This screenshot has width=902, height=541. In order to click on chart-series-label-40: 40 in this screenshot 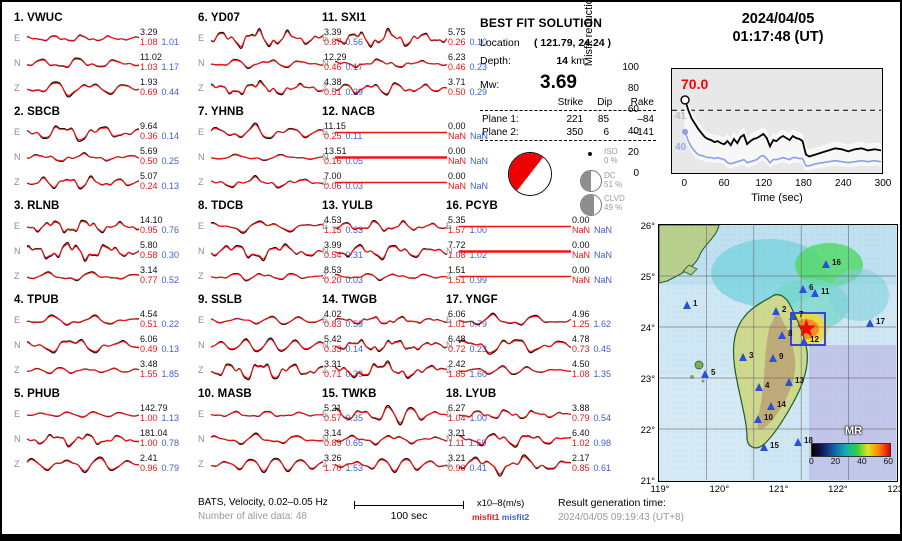, I will do `click(681, 147)`.